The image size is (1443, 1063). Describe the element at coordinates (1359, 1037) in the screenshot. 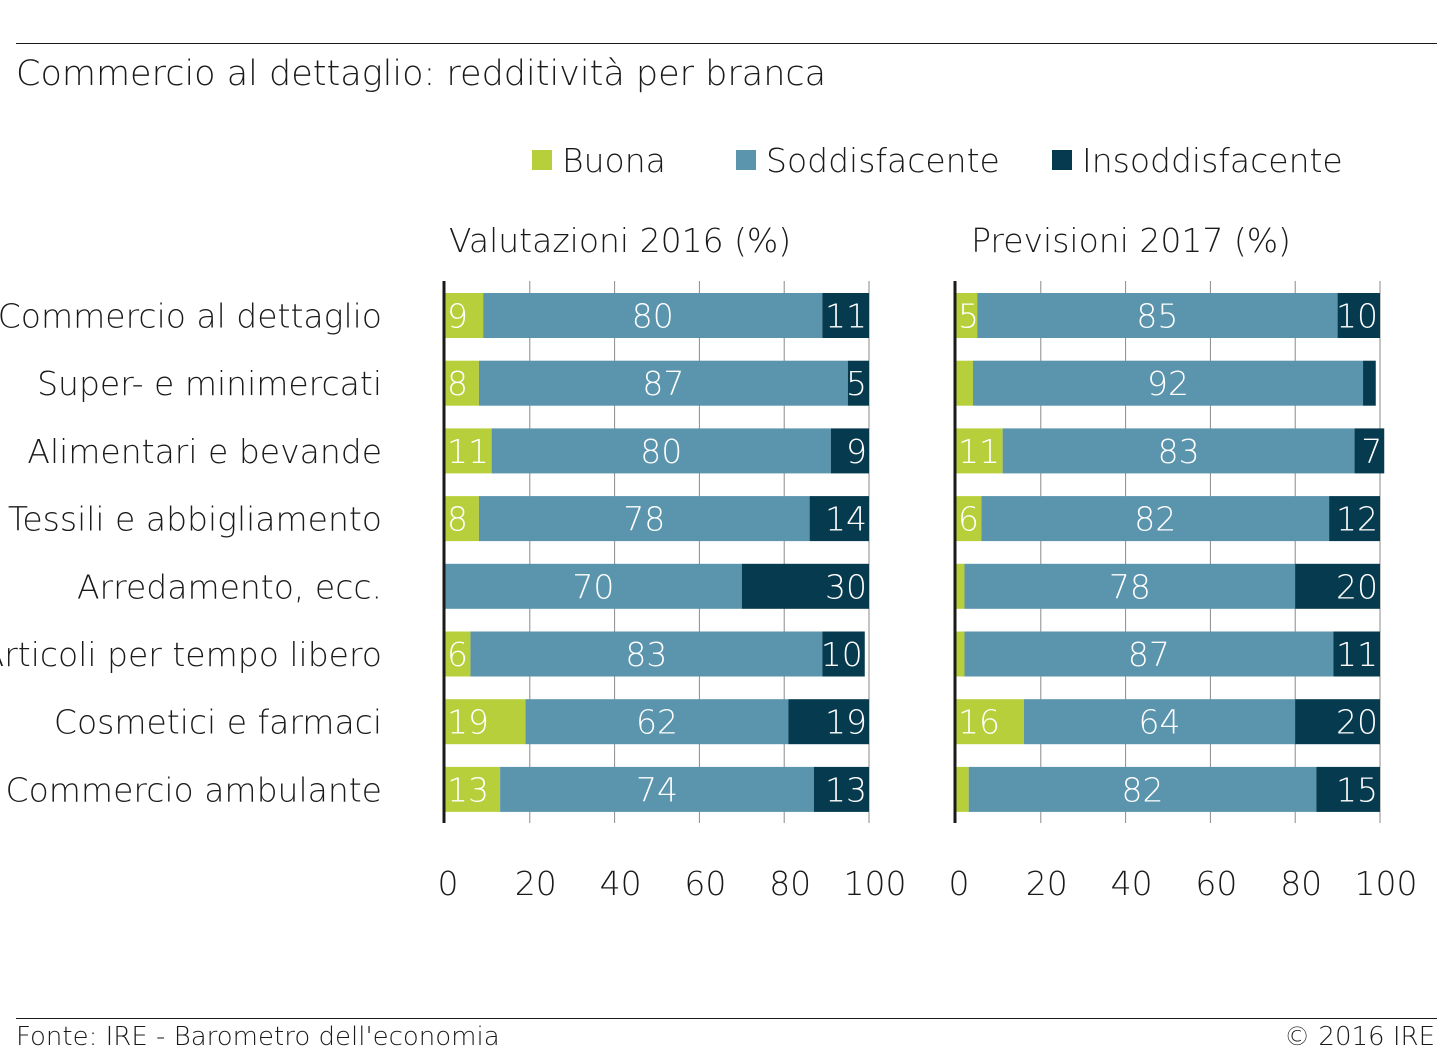

I see `copyright-note: © 2016 IRE` at that location.